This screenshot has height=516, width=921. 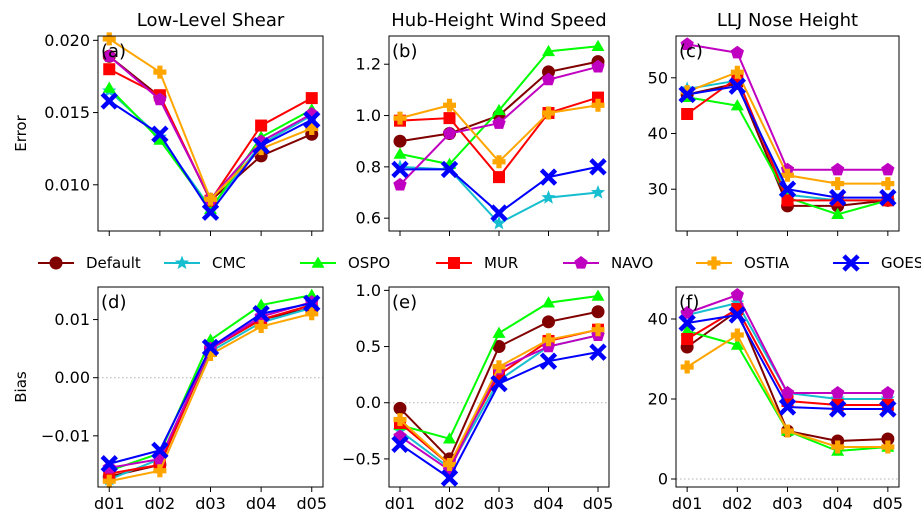 I want to click on legend-label: CMC, so click(x=229, y=263).